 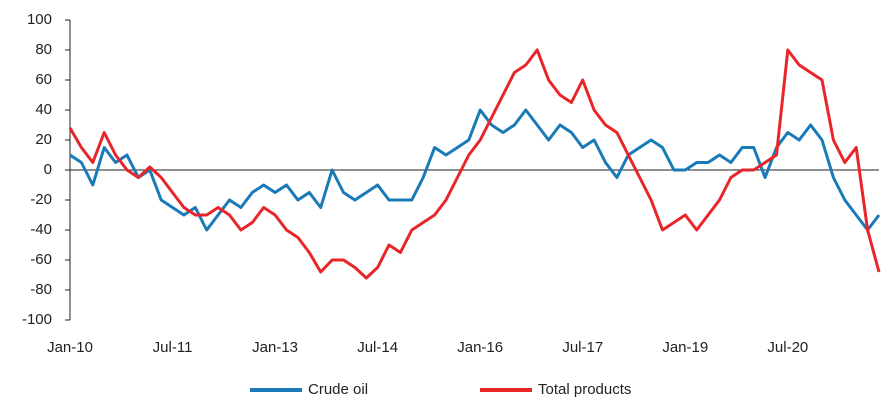 I want to click on y-tick-label: 40, so click(x=43, y=109).